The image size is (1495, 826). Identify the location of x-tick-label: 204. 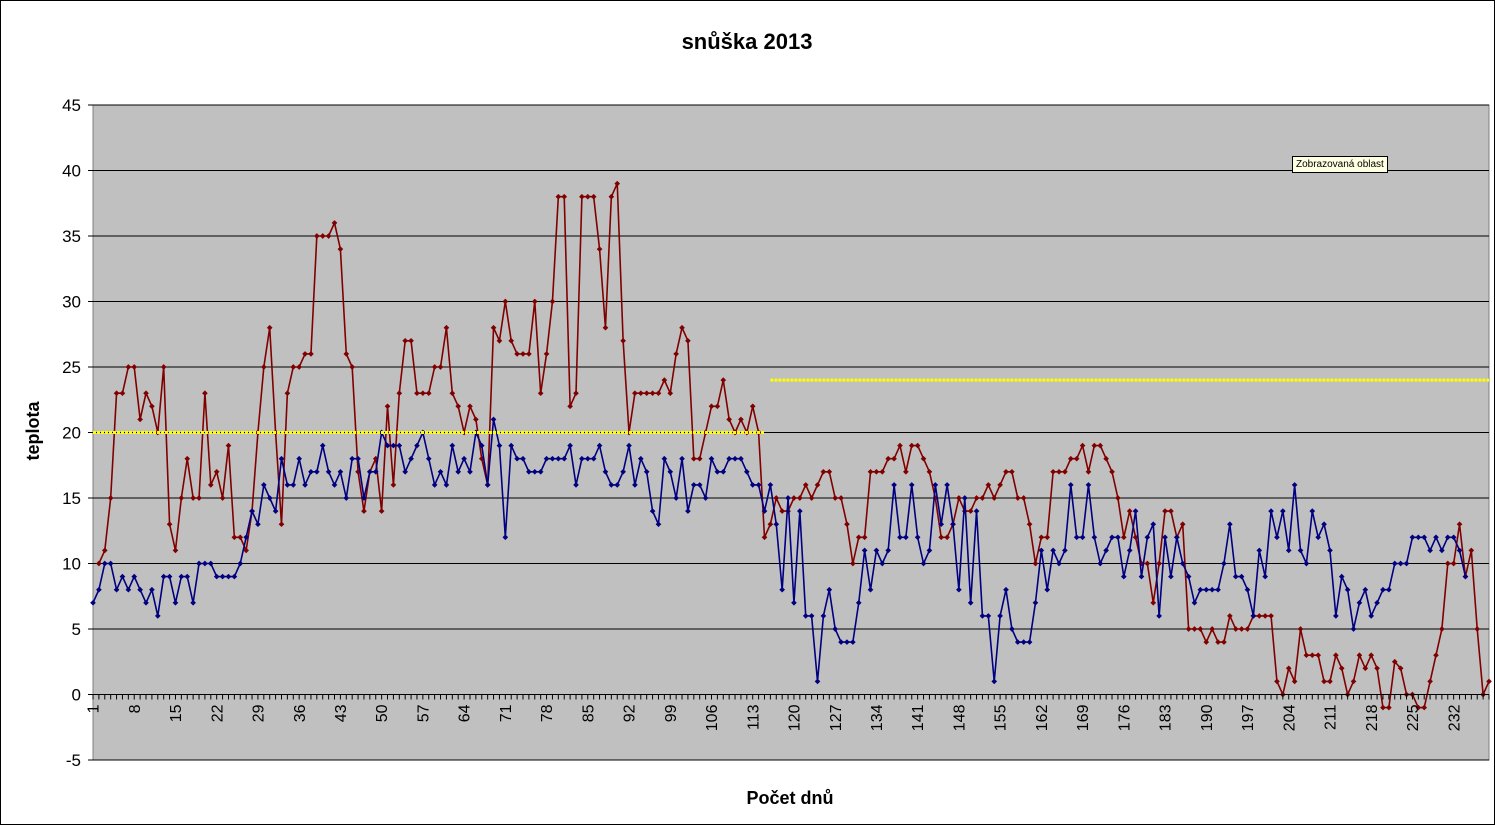
(1289, 717).